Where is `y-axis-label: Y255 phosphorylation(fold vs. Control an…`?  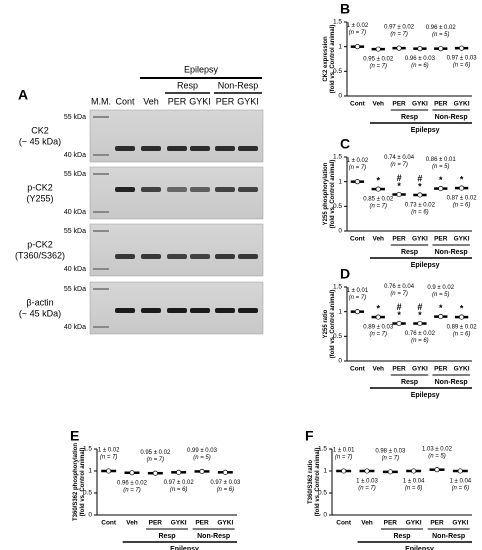
y-axis-label: Y255 phosphorylation(fold vs. Control an… is located at coordinates (329, 194).